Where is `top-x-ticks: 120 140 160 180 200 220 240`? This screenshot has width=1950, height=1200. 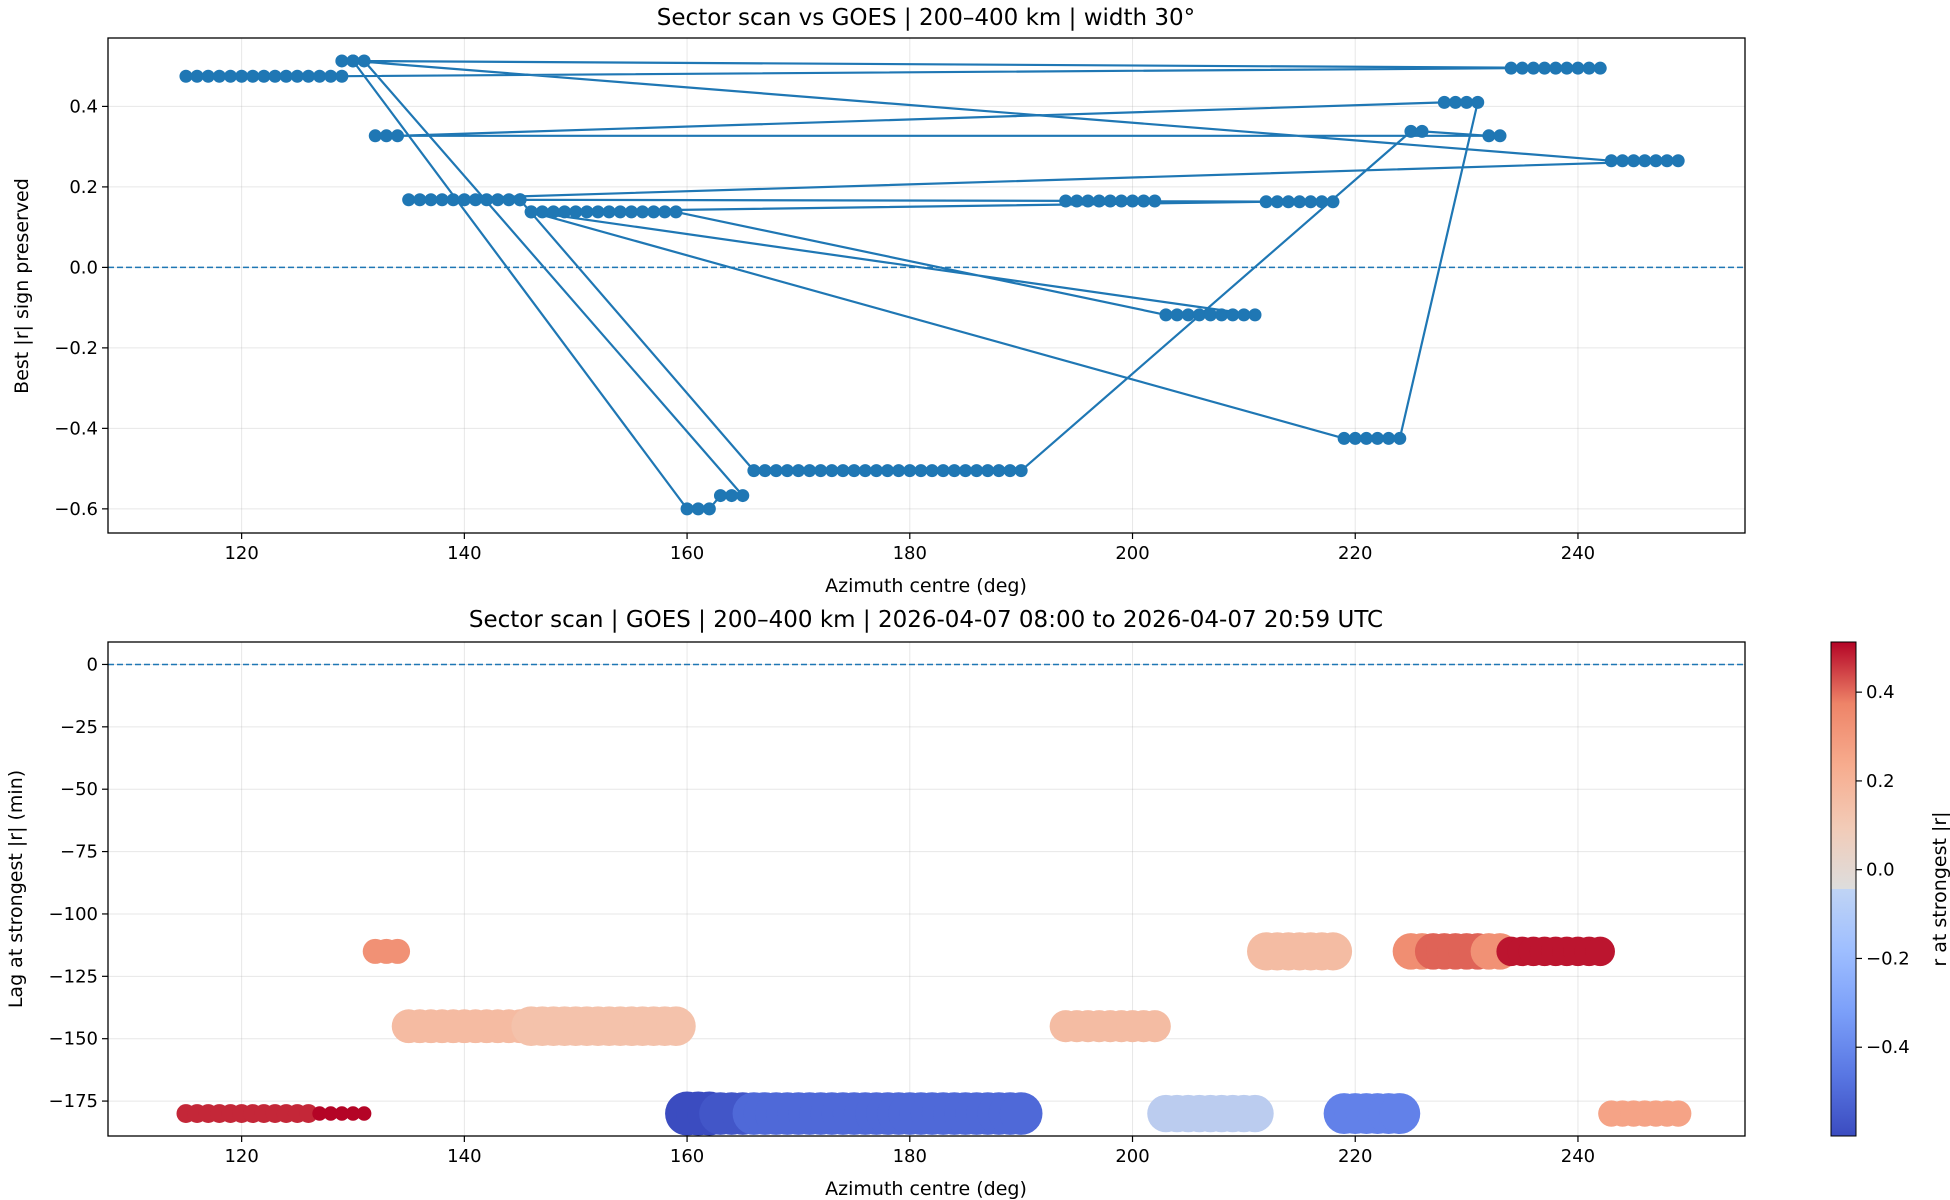
top-x-ticks: 120 140 160 180 200 220 240 is located at coordinates (909, 548).